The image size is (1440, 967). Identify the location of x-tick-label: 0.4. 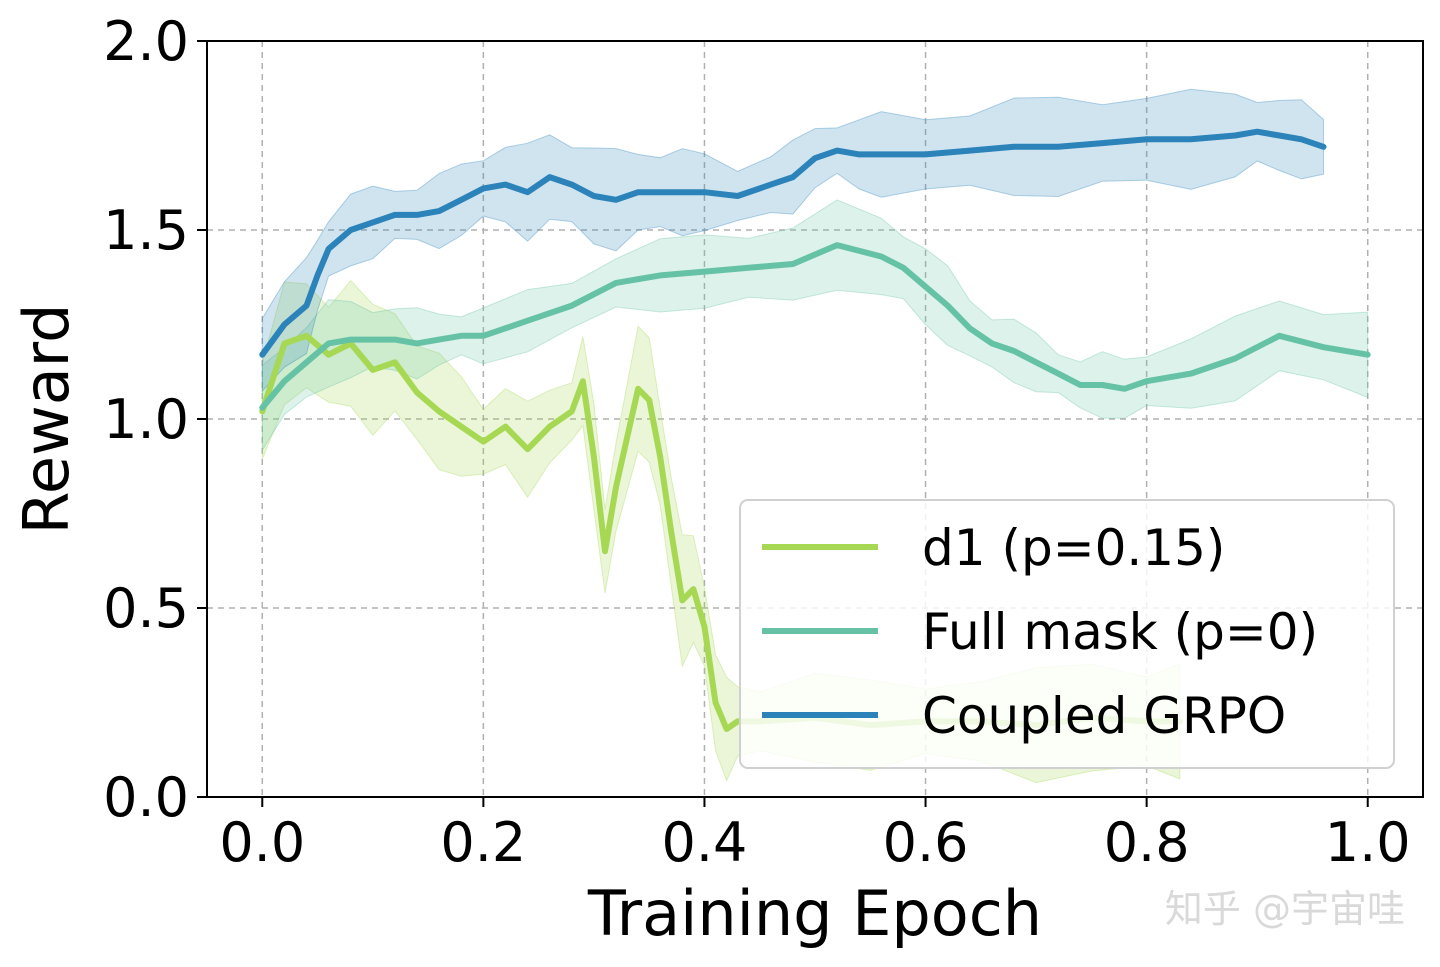
(705, 842).